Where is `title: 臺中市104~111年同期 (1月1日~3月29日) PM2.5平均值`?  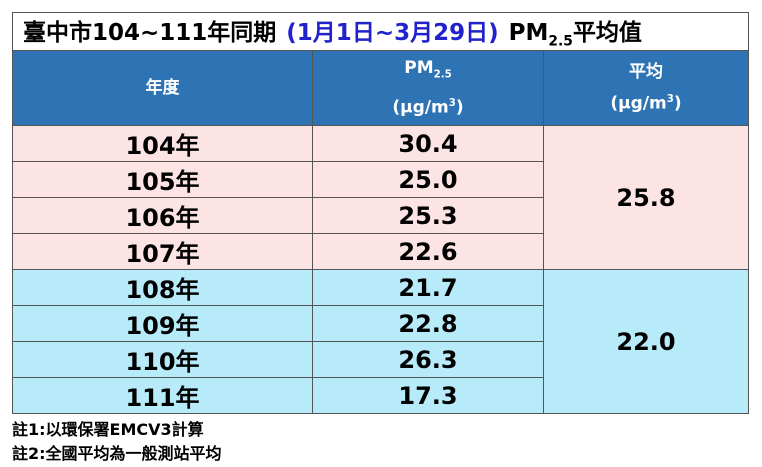
title: 臺中市104~111年同期 (1月1日~3月29日) PM2.5平均值 is located at coordinates (380, 31).